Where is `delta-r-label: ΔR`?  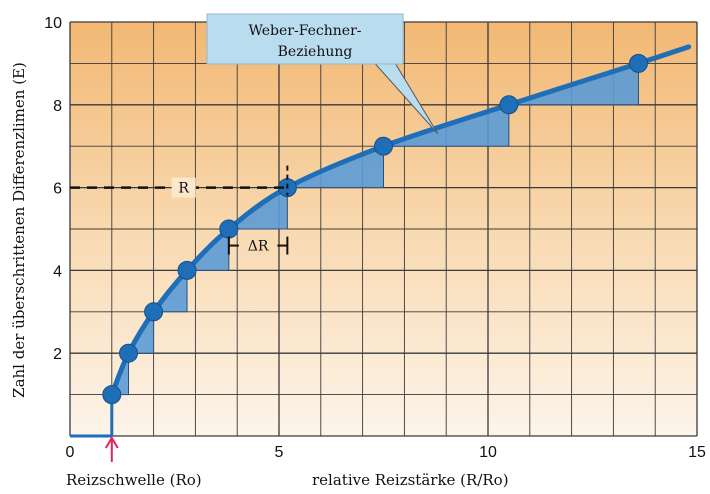 delta-r-label: ΔR is located at coordinates (258, 247).